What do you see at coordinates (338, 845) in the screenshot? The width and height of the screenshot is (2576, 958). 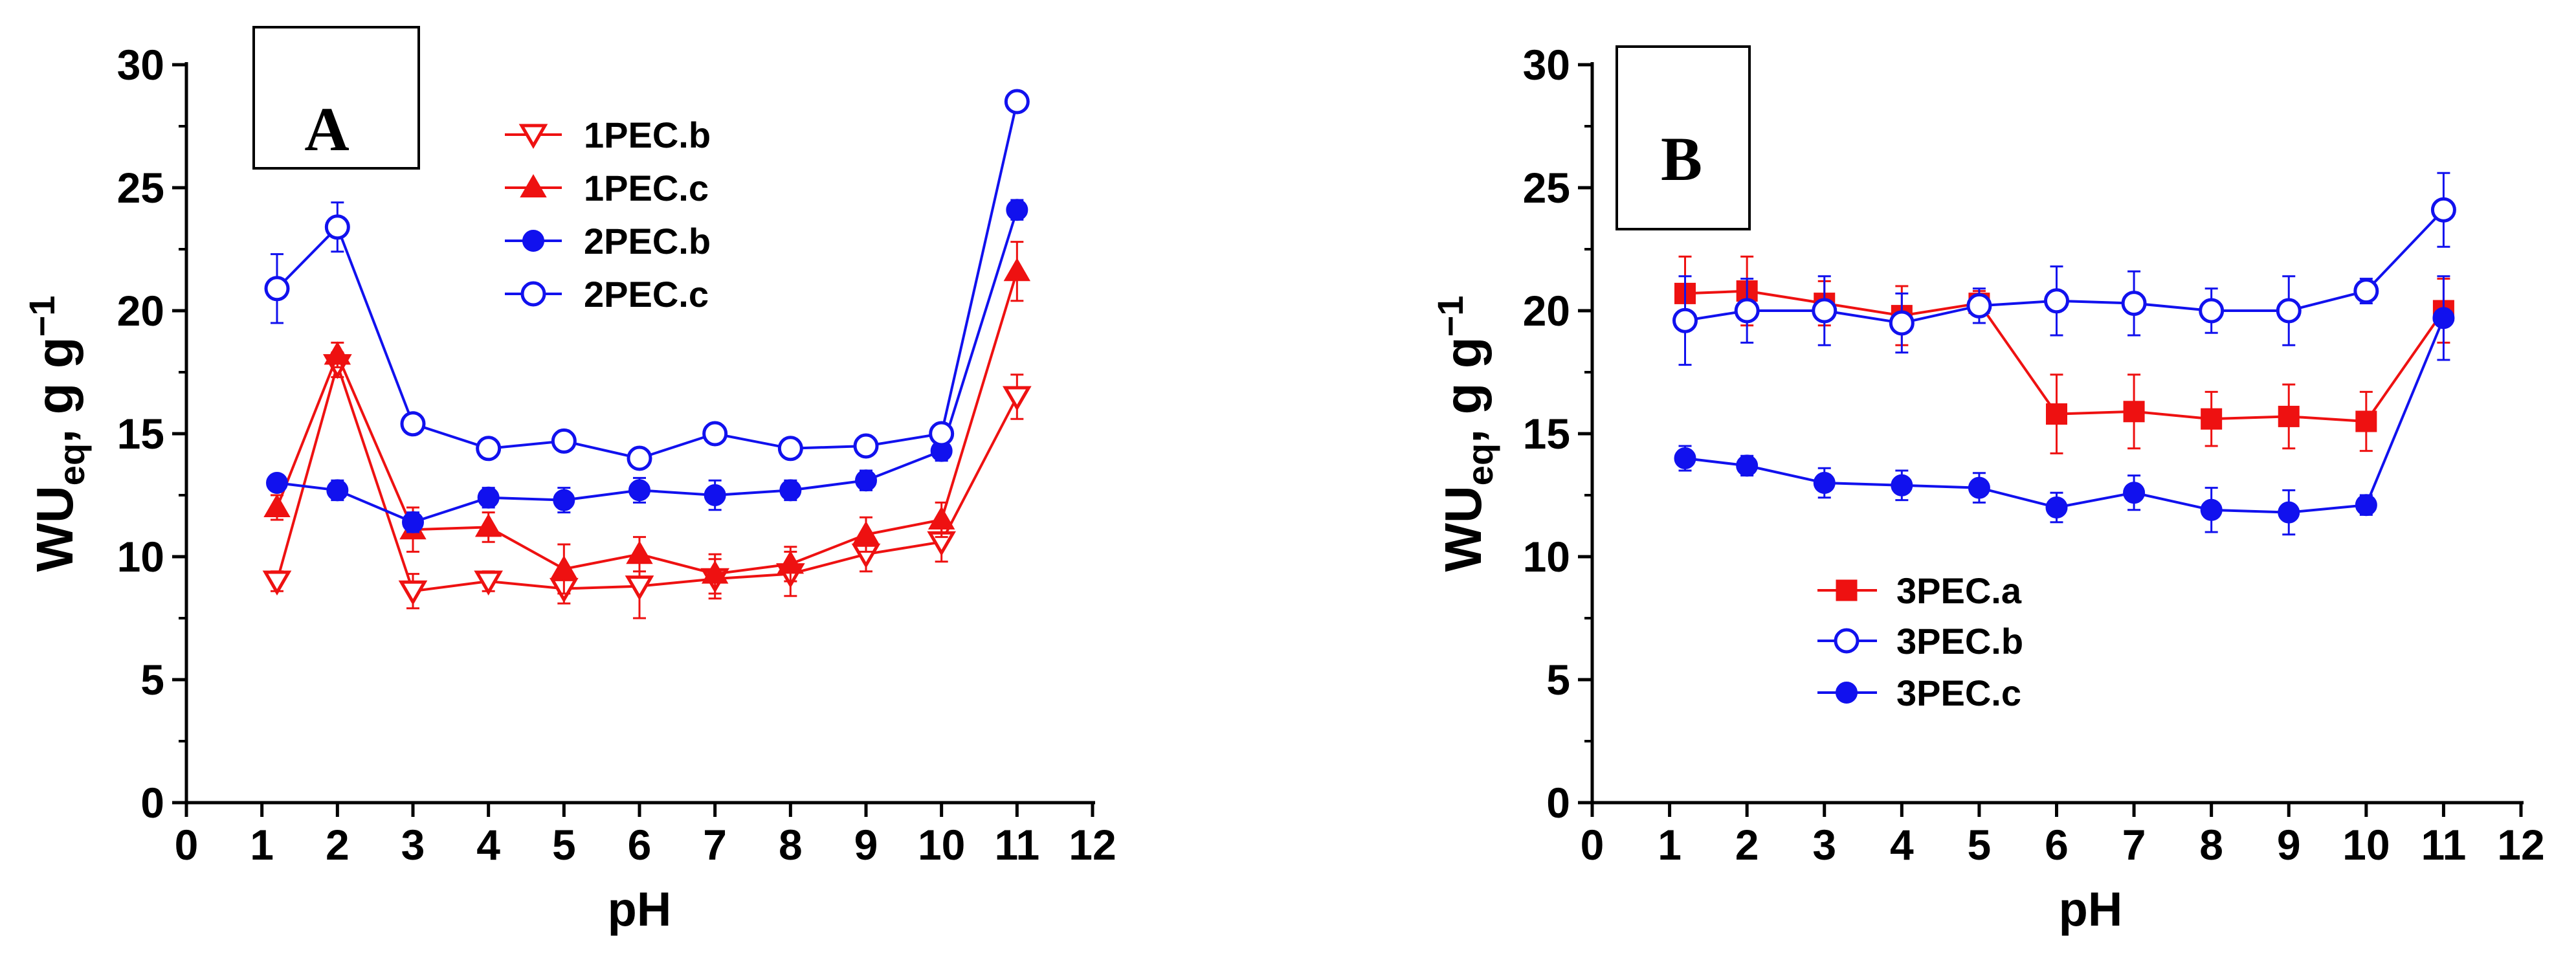 I see `panel-a-x-tick-label: 2` at bounding box center [338, 845].